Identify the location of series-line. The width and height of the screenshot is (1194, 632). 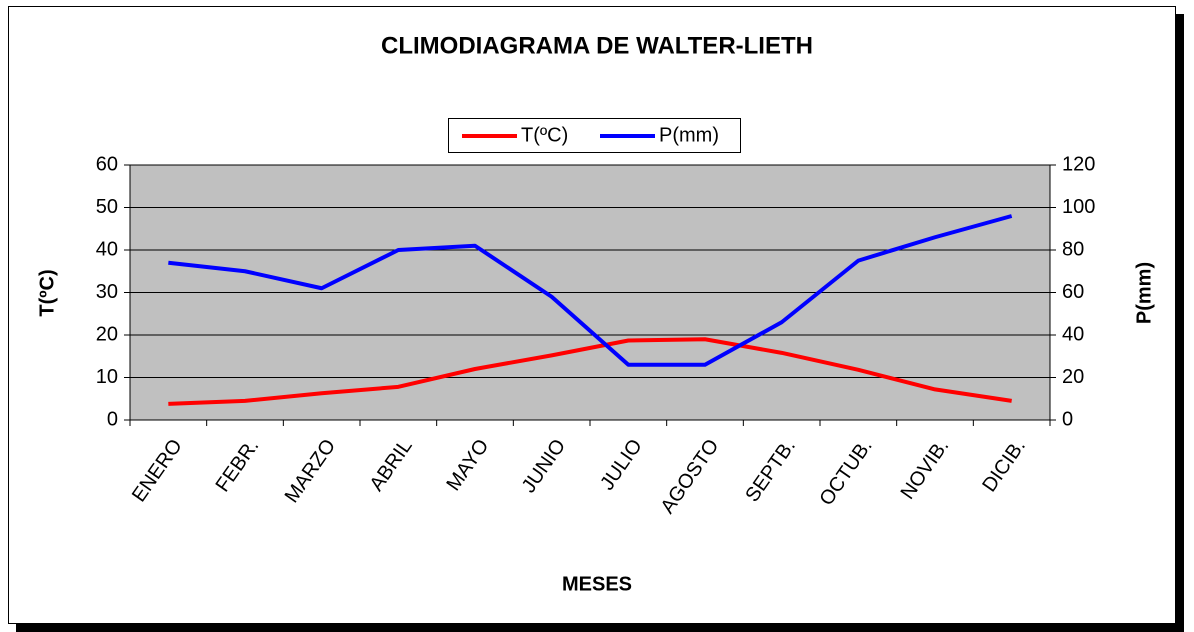
(590, 371).